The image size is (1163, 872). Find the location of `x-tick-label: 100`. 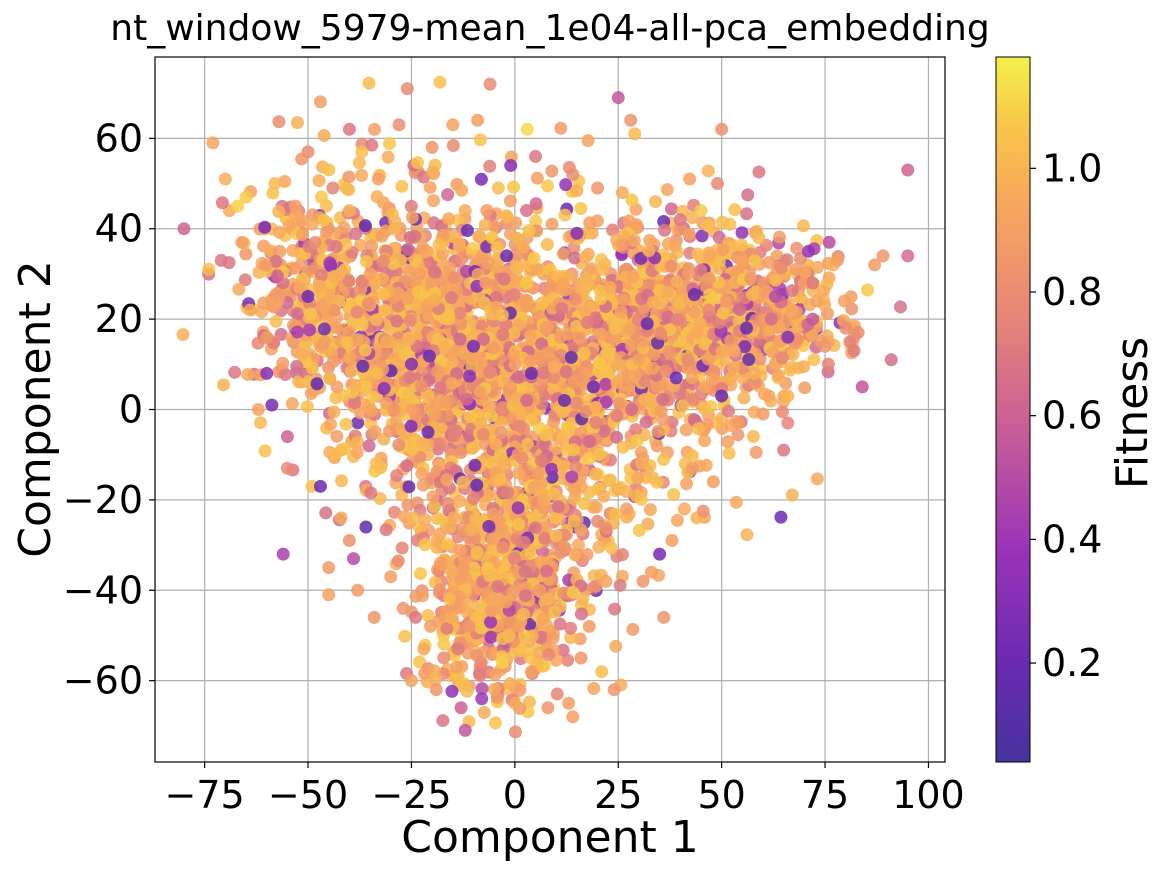

x-tick-label: 100 is located at coordinates (928, 795).